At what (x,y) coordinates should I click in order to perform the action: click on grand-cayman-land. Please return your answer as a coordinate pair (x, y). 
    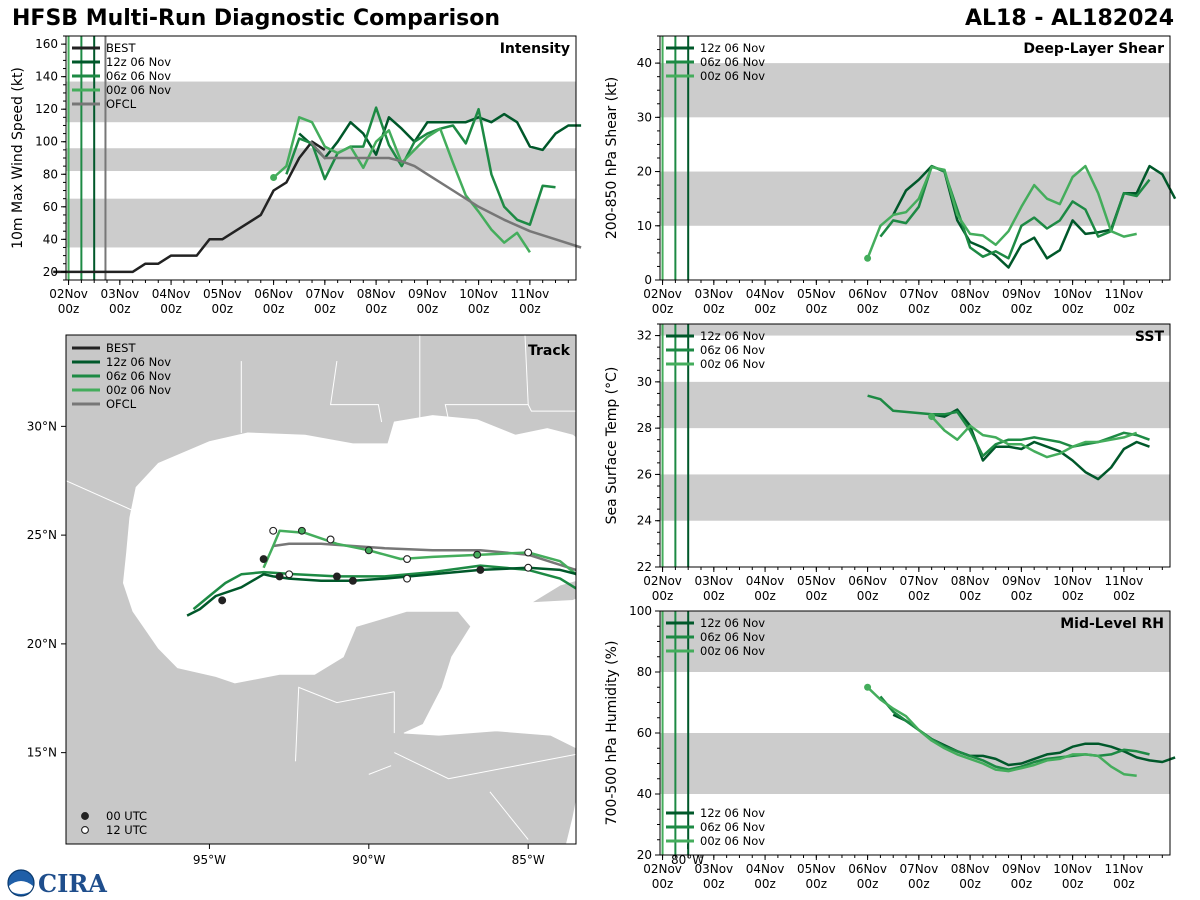
    Looking at the image, I should click on (648, 659).